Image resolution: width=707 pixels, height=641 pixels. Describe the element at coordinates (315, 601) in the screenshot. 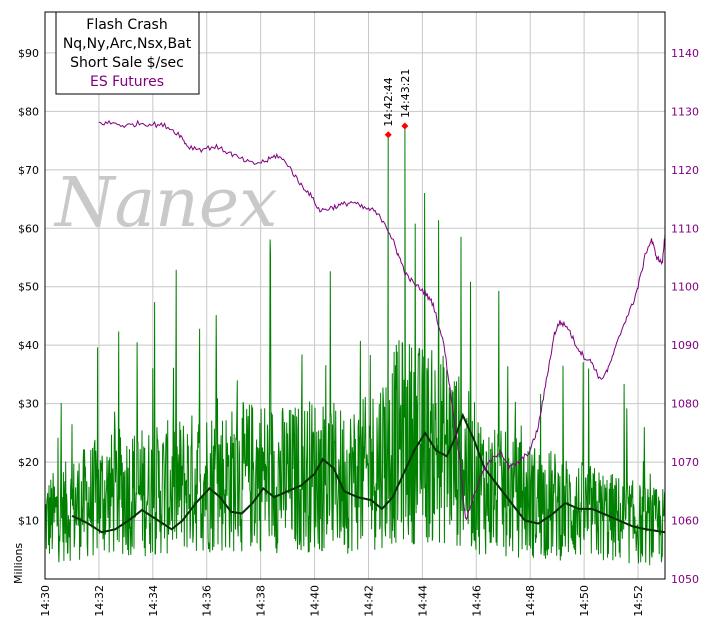

I see `x-tick-label: 14:40` at that location.